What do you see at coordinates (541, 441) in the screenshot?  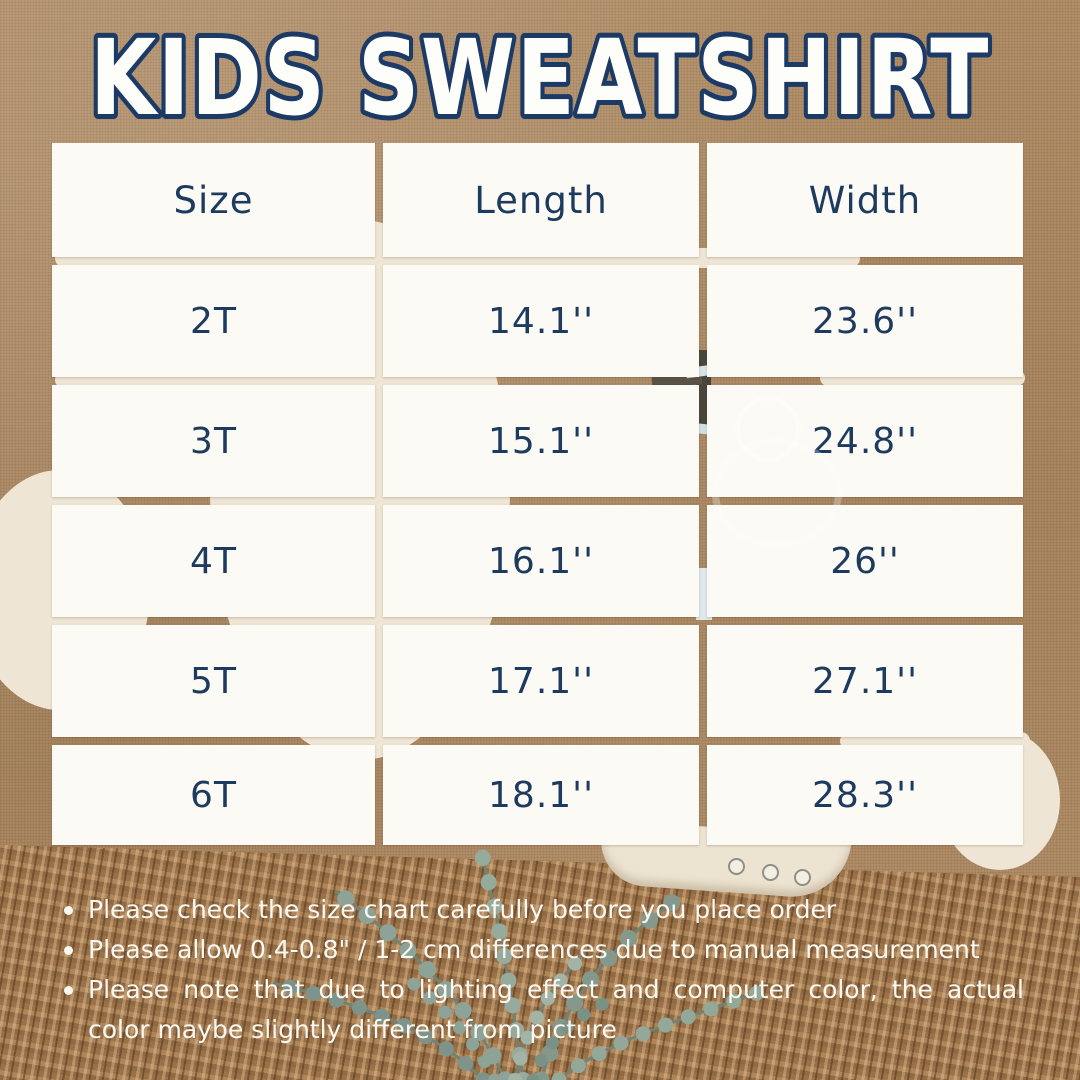 I see `cell-length-3t: 15.1''` at bounding box center [541, 441].